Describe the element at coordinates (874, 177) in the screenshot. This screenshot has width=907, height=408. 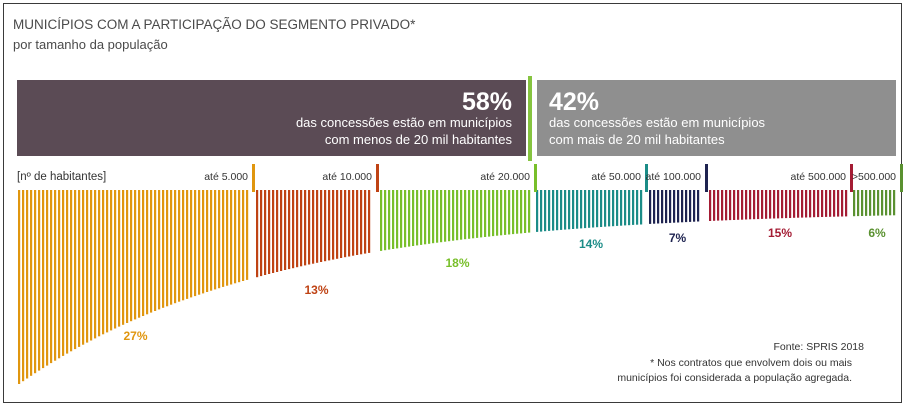
I see `tick-label-7: >500.000` at that location.